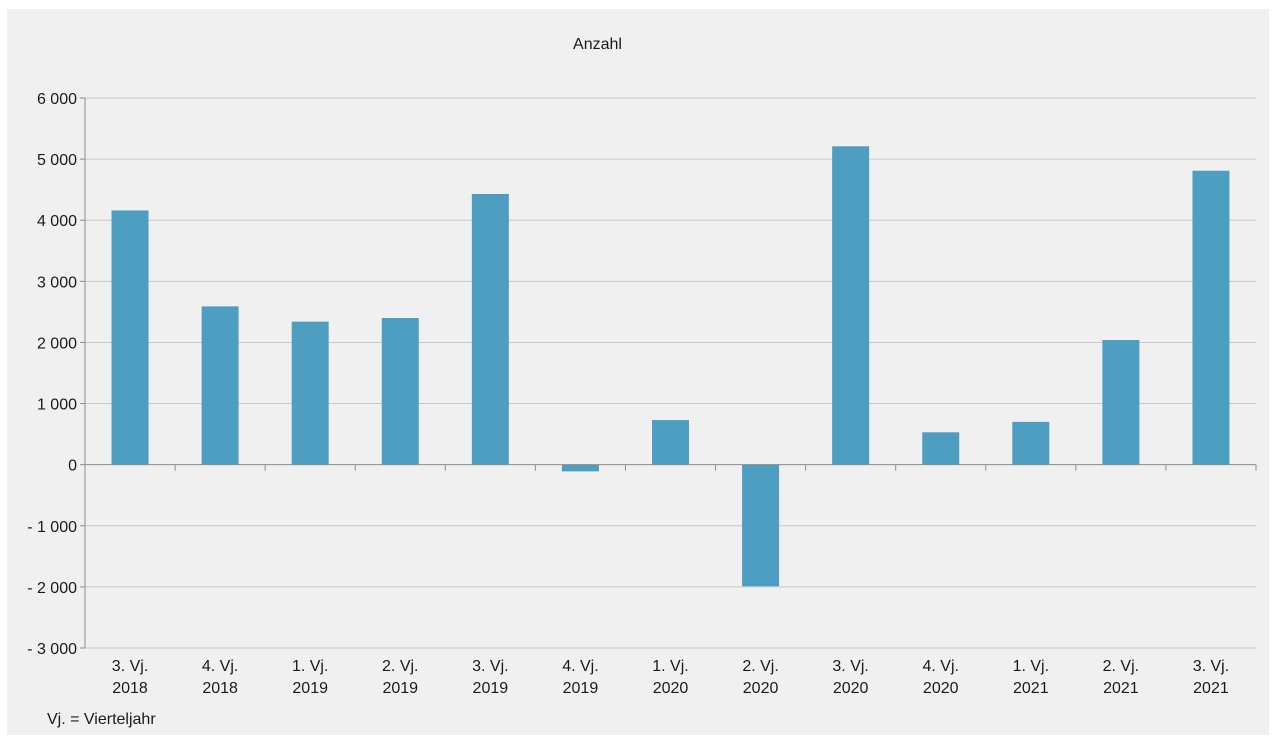 This screenshot has height=740, width=1276. What do you see at coordinates (490, 677) in the screenshot?
I see `x-tick-label: 3. Vj. 2019` at bounding box center [490, 677].